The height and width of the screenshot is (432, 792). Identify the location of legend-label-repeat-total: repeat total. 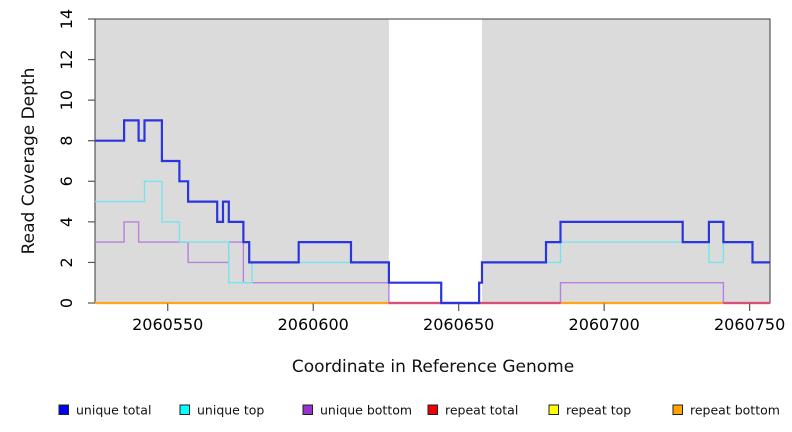
(481, 410).